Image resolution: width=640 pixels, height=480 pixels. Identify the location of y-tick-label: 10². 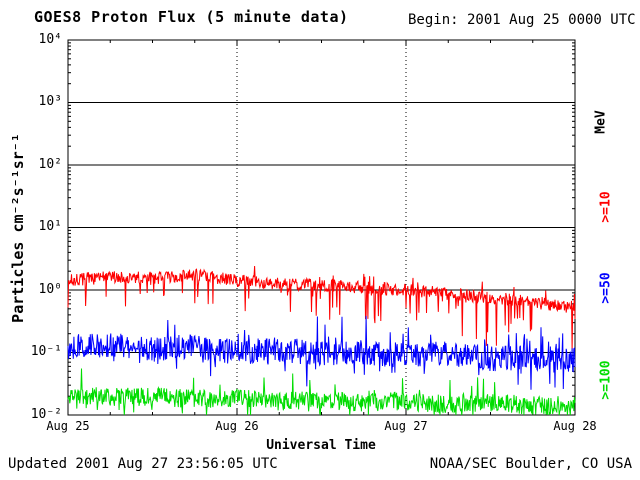
(50, 164).